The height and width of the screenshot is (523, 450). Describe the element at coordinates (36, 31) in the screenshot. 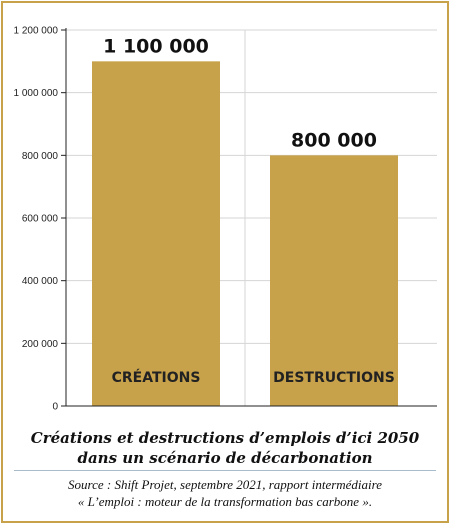

I see `y-tick-label: 1 200 000` at that location.